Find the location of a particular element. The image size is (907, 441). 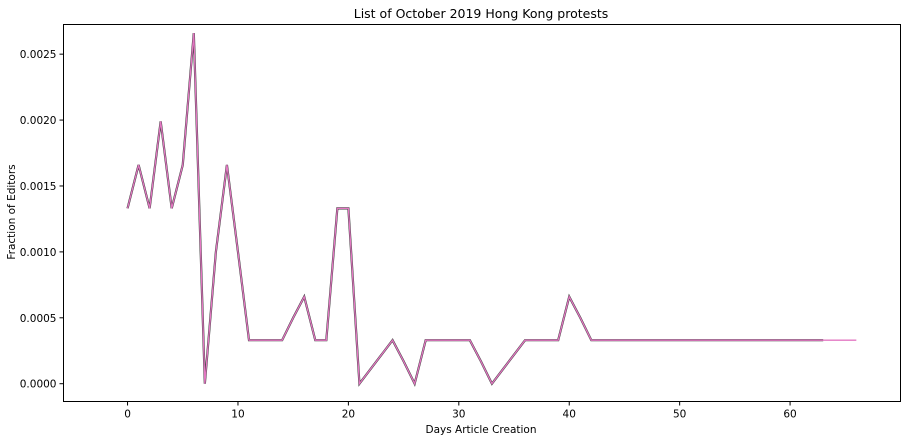

x-axis-label: Days Article Creation is located at coordinates (481, 430).